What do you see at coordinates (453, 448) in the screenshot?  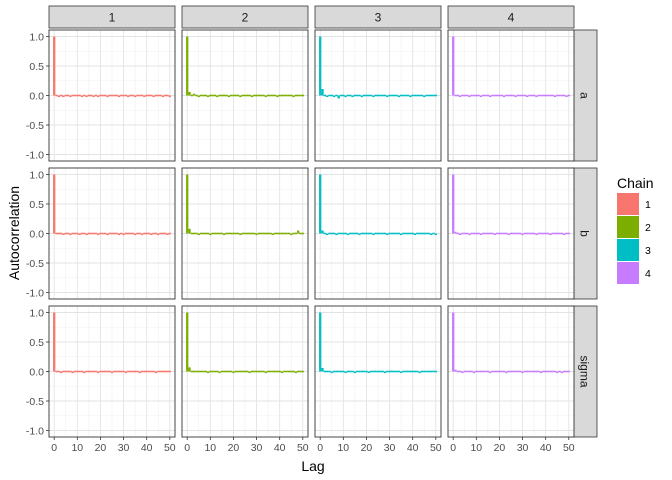 I see `x-tick-label: 0` at bounding box center [453, 448].